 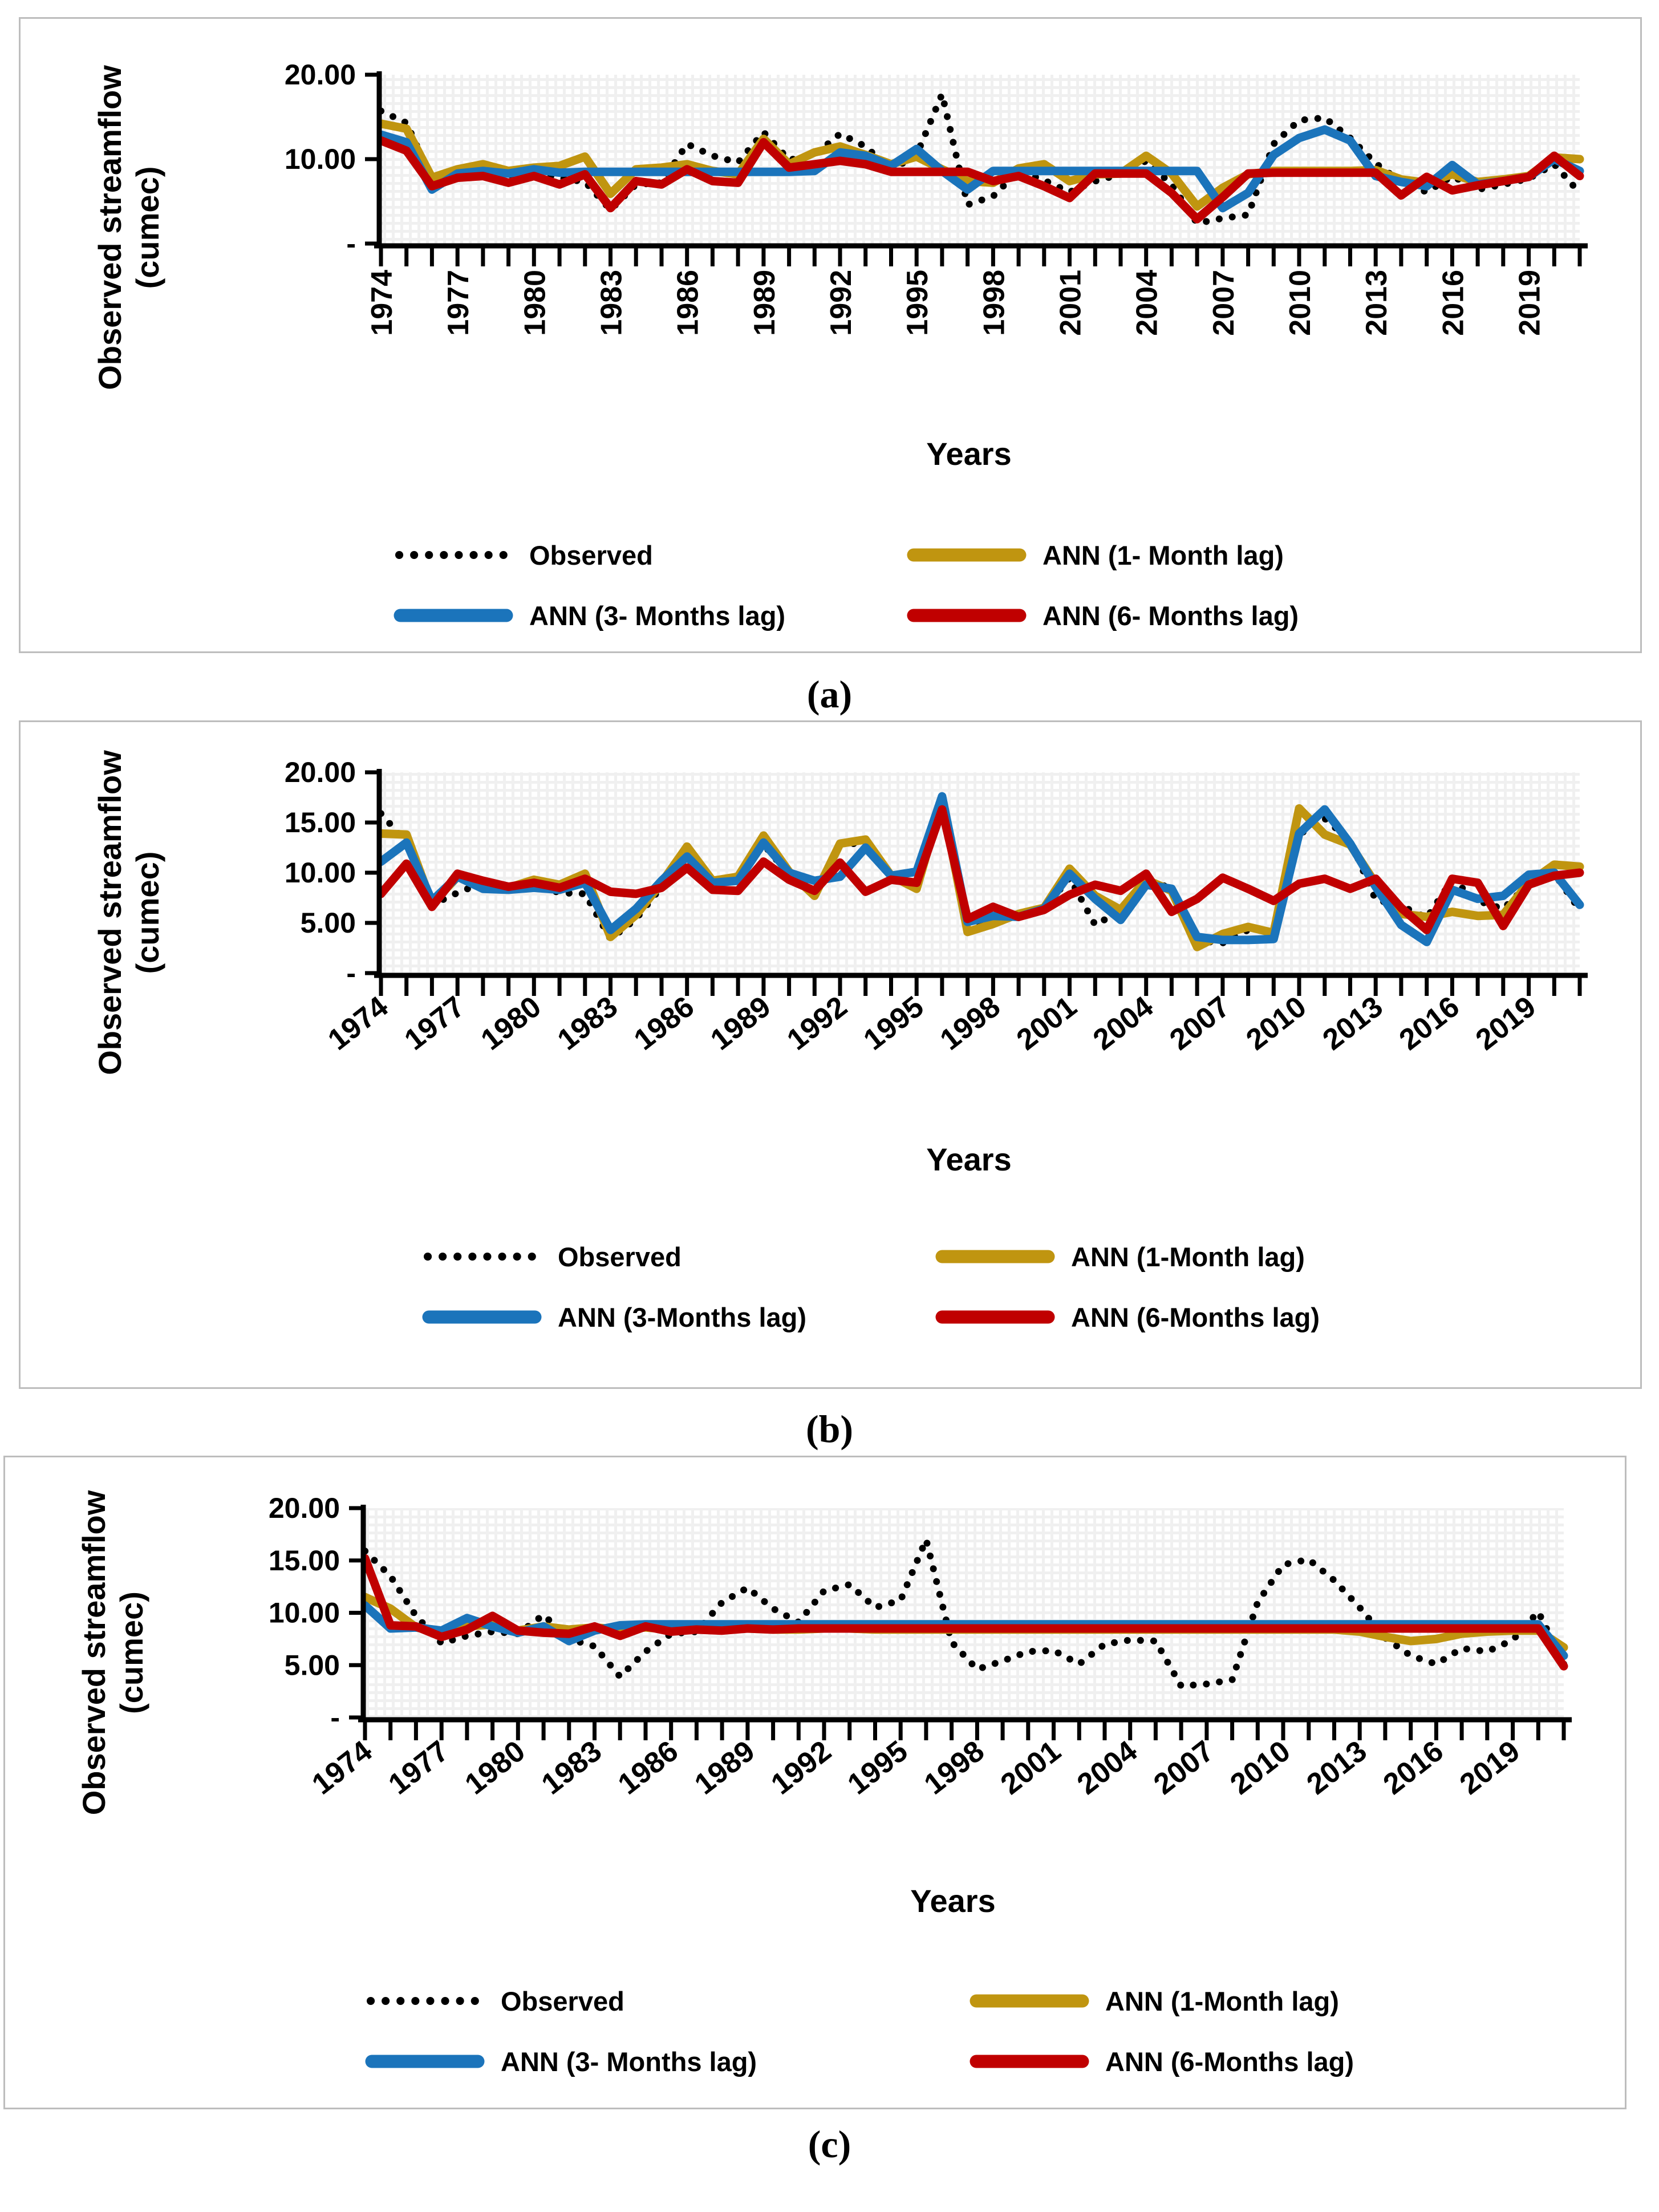 I want to click on legend-item-ann6: ANN (6-Months lag), so click(x=1277, y=2061).